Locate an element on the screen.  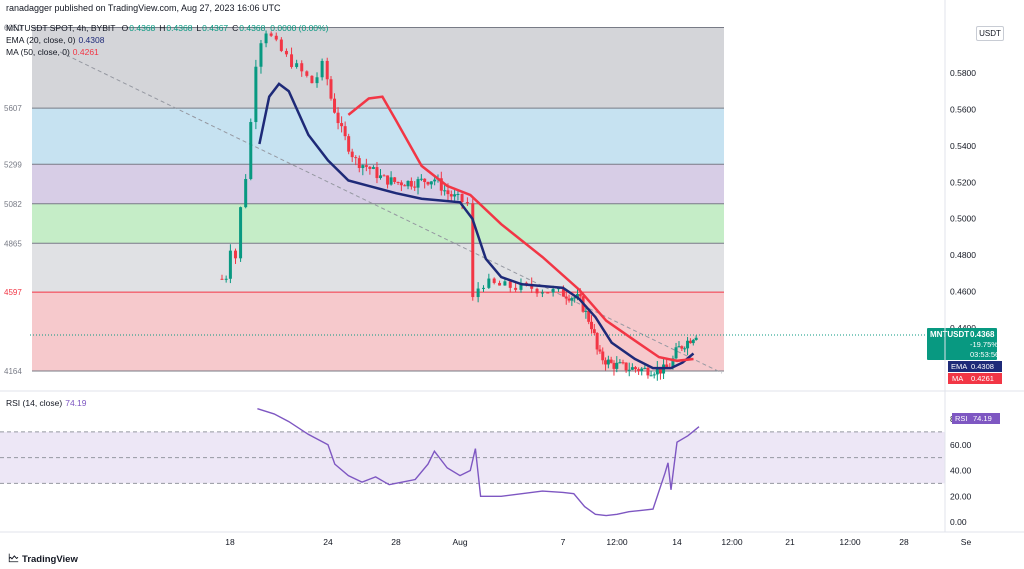
rsi-badge: RSI 74.19 is located at coordinates (976, 418).